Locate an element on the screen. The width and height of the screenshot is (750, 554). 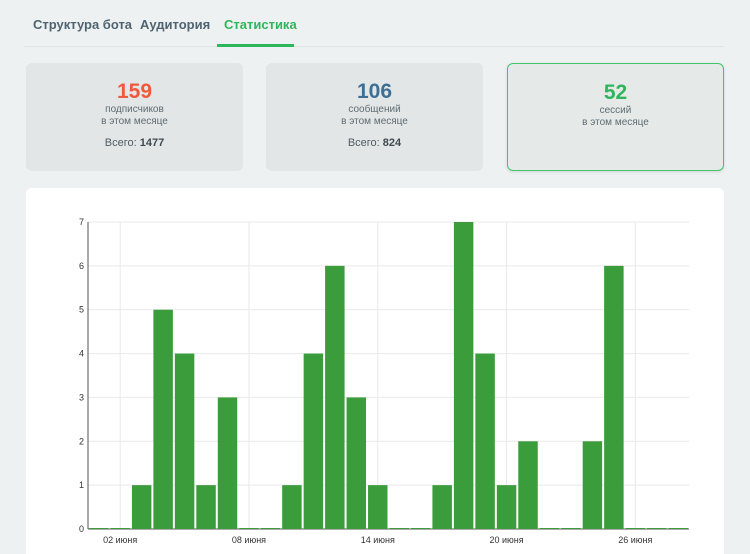
x-tick-label: 08 июня is located at coordinates (249, 540).